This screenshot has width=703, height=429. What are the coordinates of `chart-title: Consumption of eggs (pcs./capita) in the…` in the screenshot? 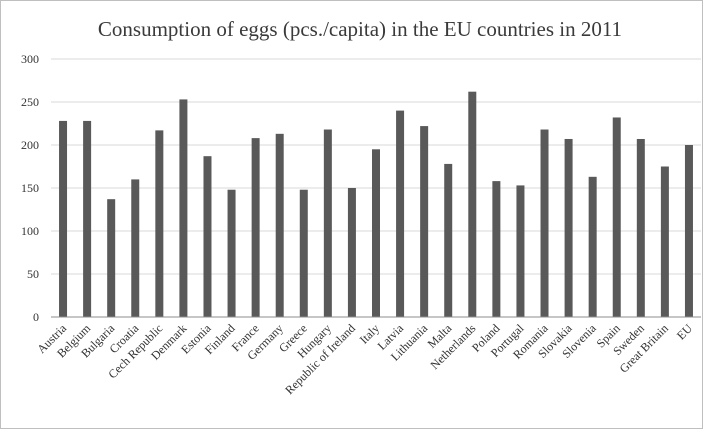 It's located at (360, 29).